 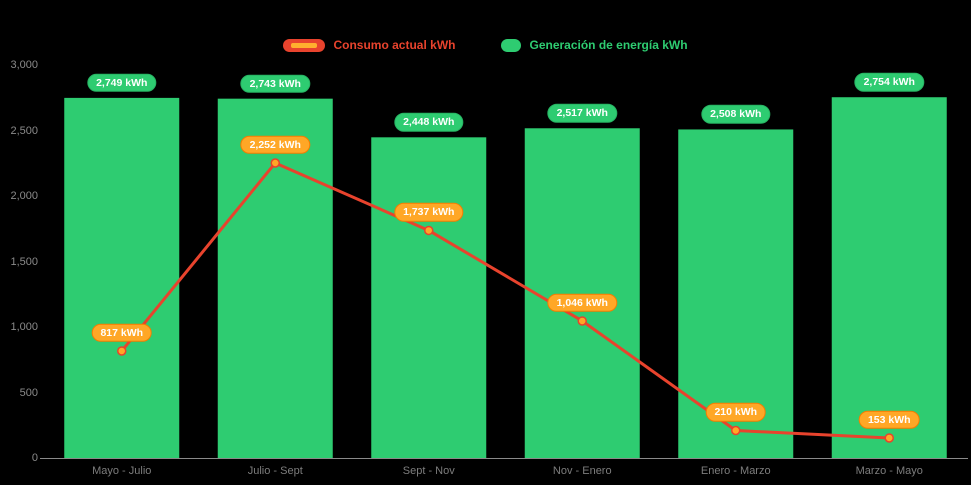 I want to click on line-value-label: 210 kWh, so click(x=736, y=412).